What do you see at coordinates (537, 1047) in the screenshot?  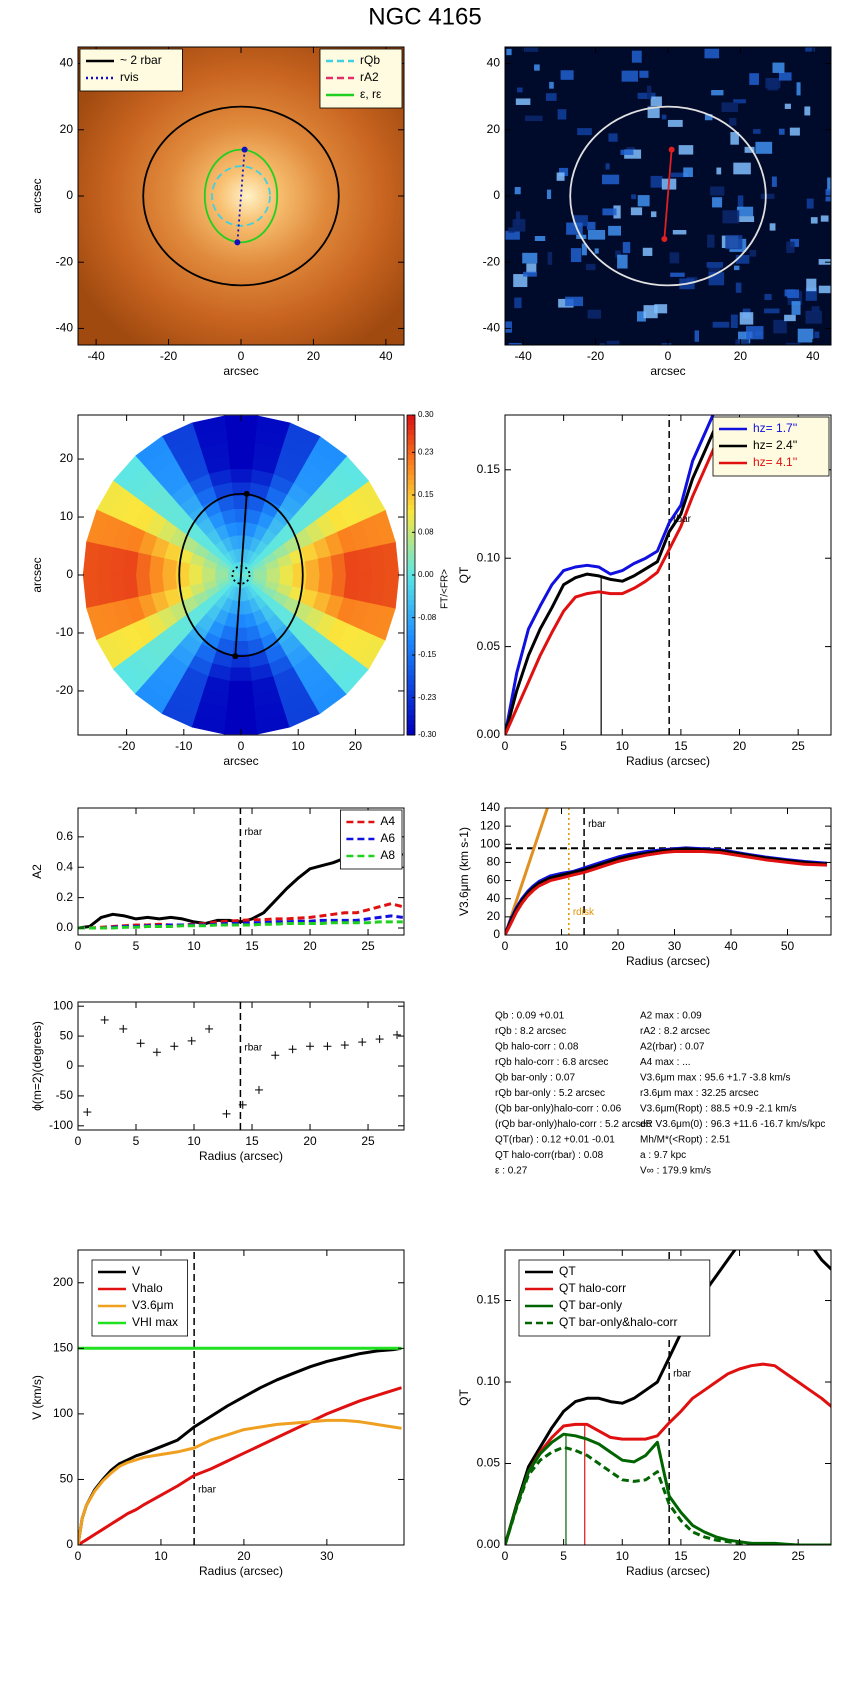 I see `parameter: Qb halo-corr : 0.08` at bounding box center [537, 1047].